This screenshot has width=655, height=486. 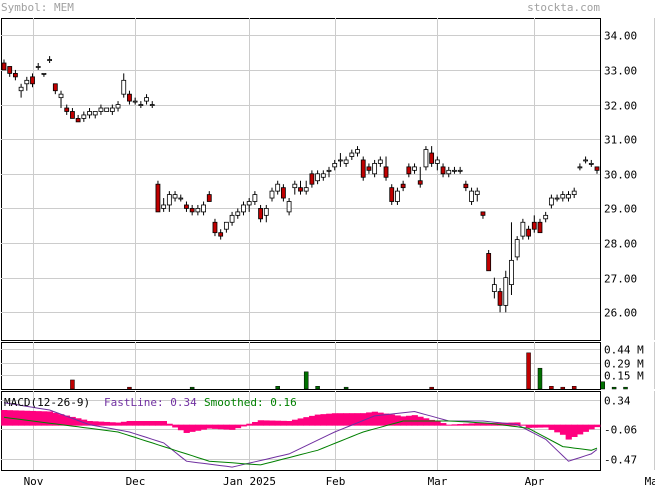 What do you see at coordinates (620, 209) in the screenshot?
I see `price-tick-label: 29.00` at bounding box center [620, 209].